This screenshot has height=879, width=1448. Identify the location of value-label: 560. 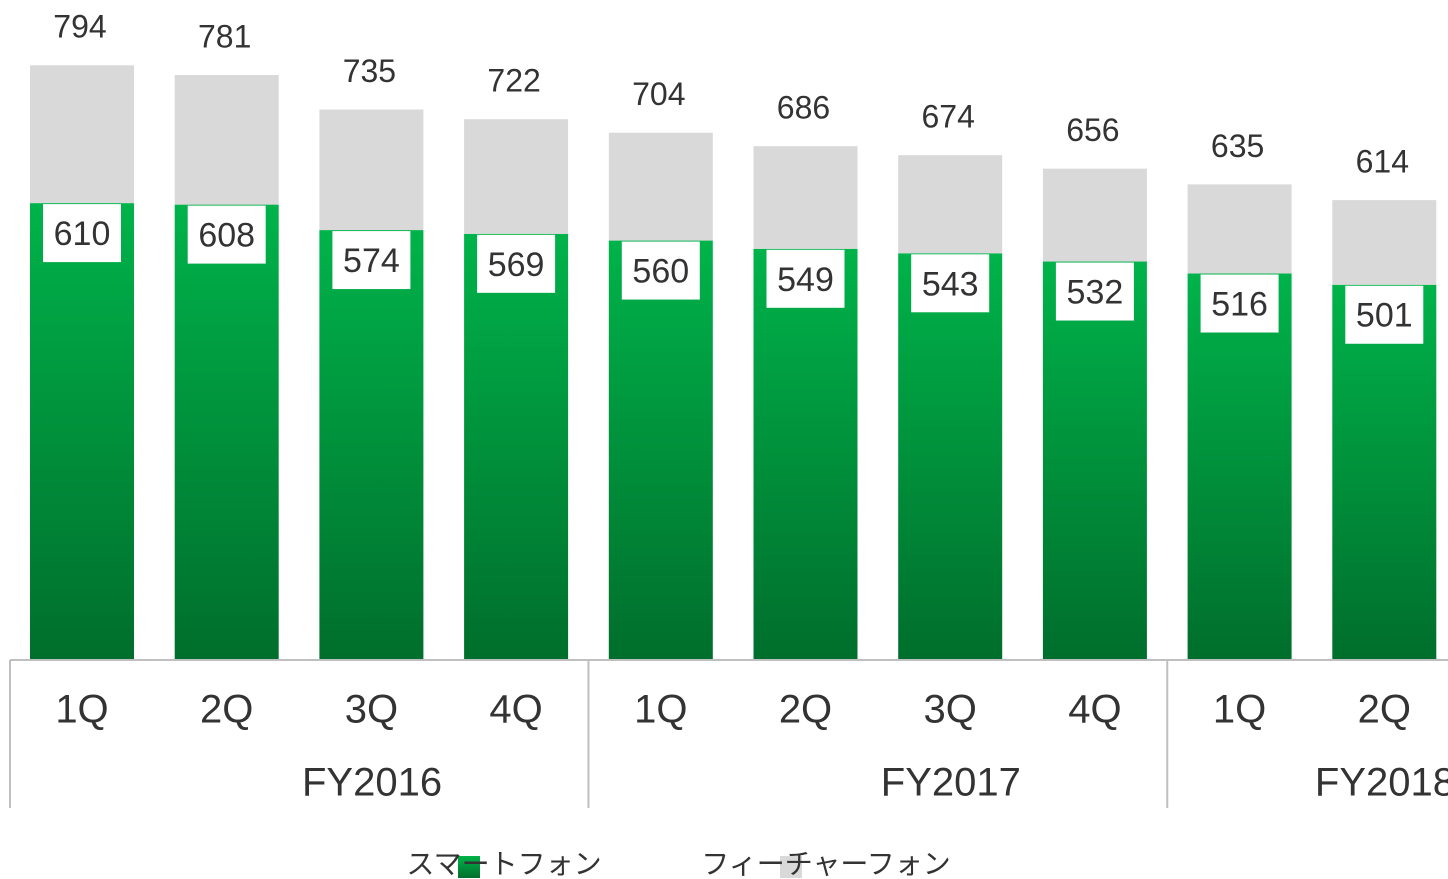
(660, 272).